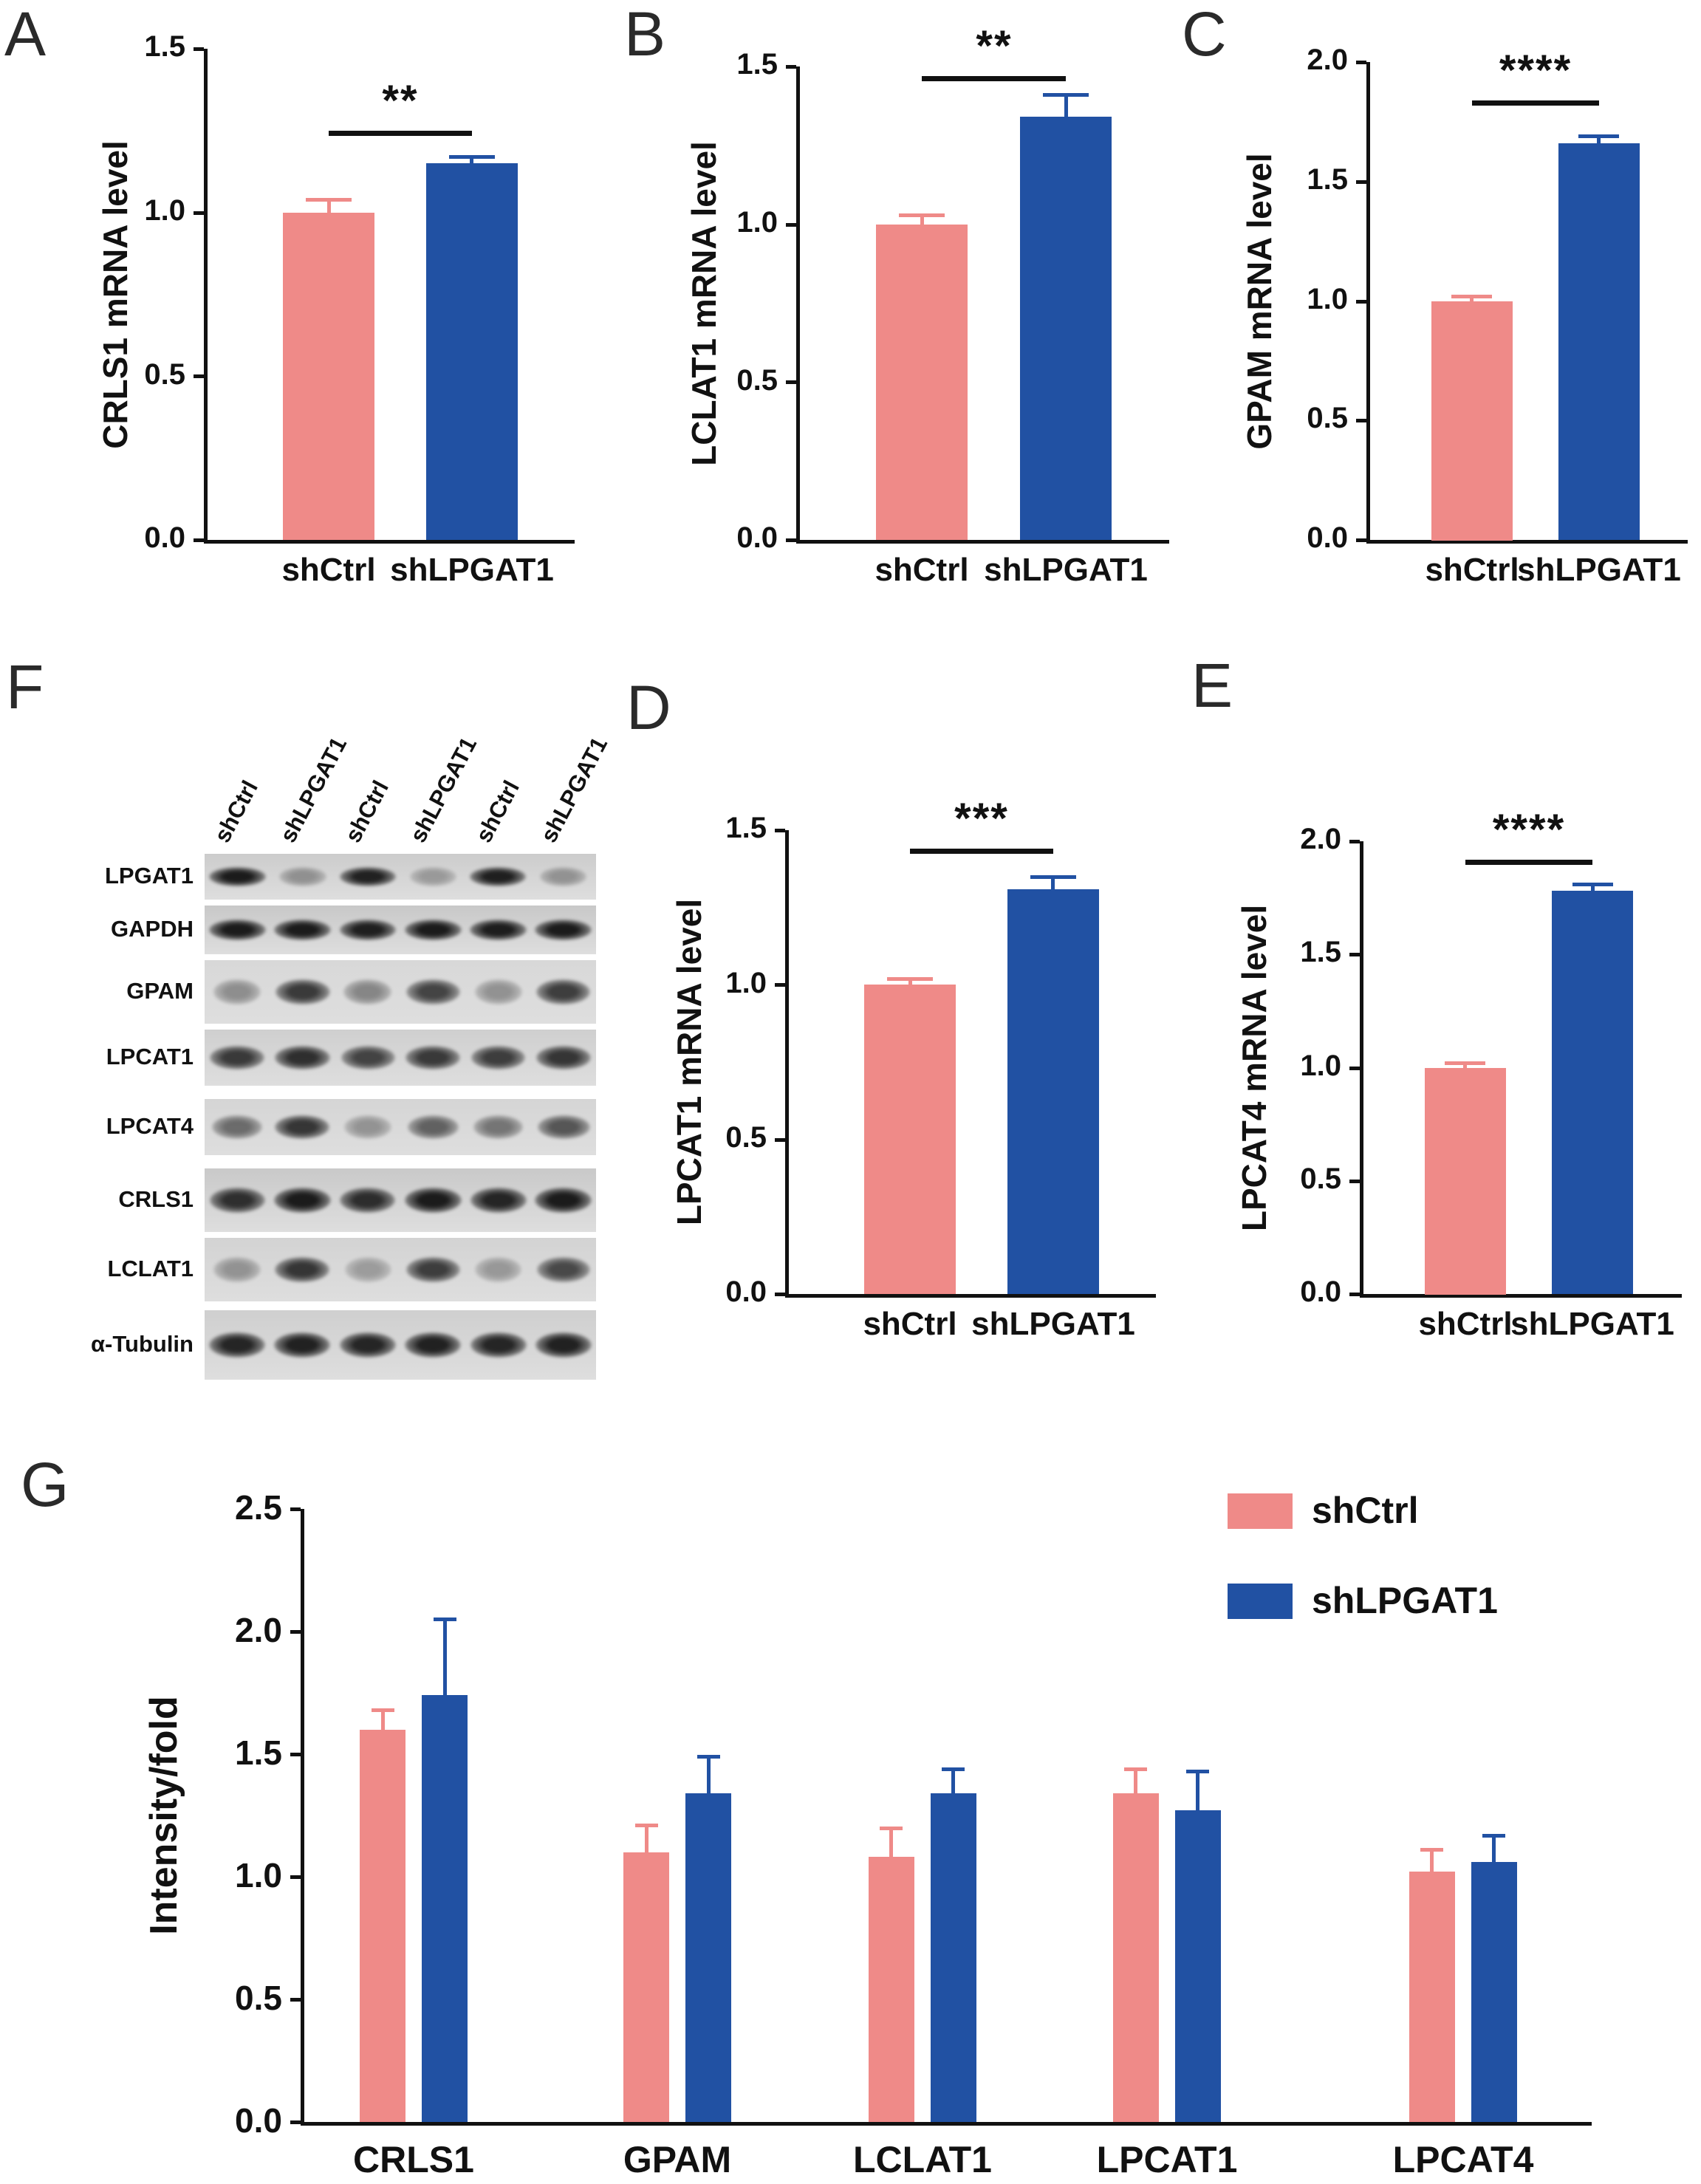 This screenshot has height=2184, width=1701. Describe the element at coordinates (150, 1056) in the screenshot. I see `blot-row-label: LPCAT1` at that location.